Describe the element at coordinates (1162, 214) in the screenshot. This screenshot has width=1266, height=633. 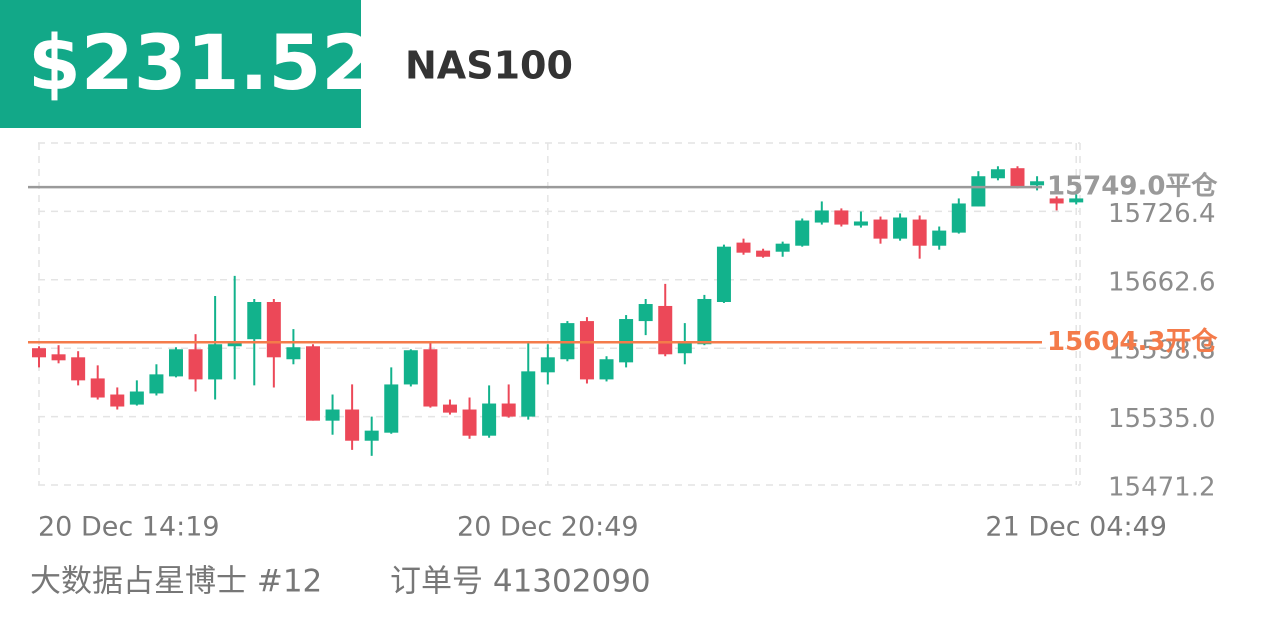
I see `y-tick-label: 15726.4` at that location.